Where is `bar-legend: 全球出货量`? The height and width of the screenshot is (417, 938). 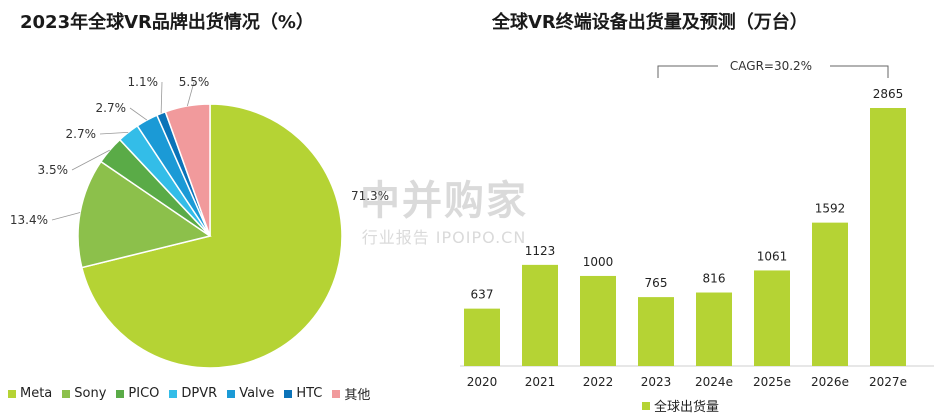 bar-legend: 全球出货量 is located at coordinates (680, 405).